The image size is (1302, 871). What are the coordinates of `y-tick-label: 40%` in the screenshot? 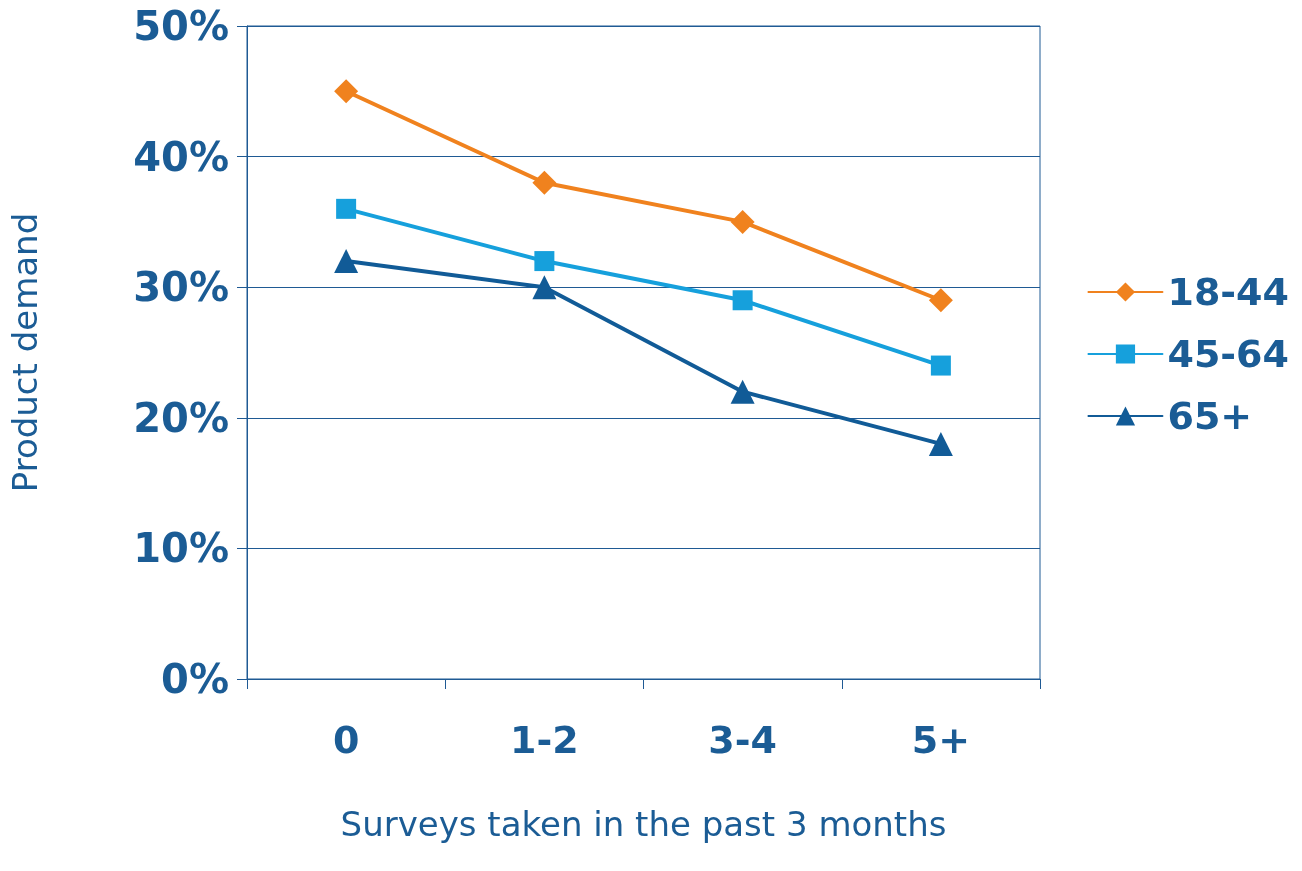 It's located at (181, 156).